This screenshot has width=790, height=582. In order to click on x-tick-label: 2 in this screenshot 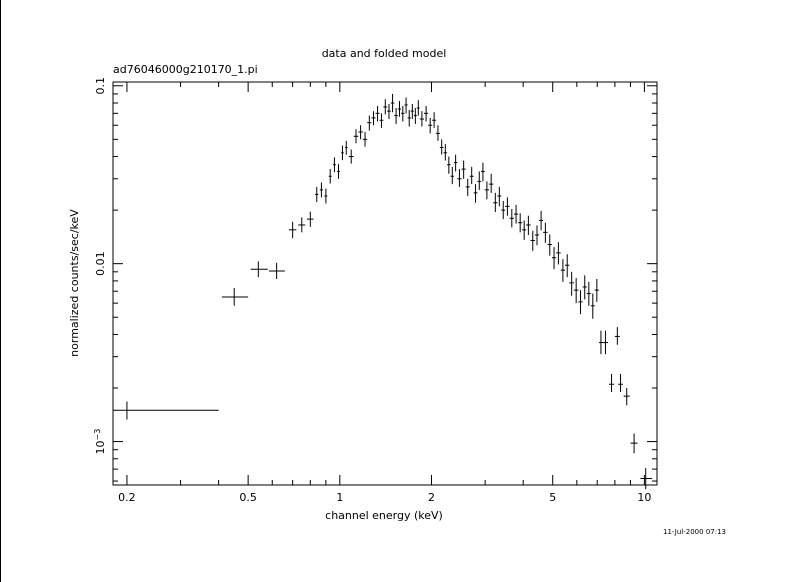, I will do `click(431, 497)`.